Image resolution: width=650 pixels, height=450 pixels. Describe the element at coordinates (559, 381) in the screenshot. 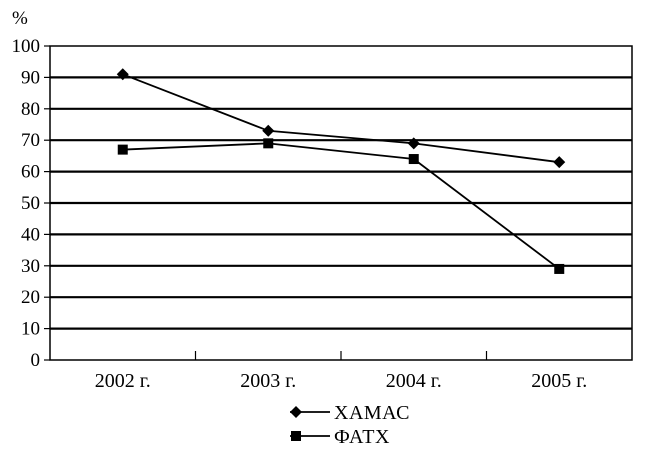

I see `x-tick-label: 2005 г.` at that location.